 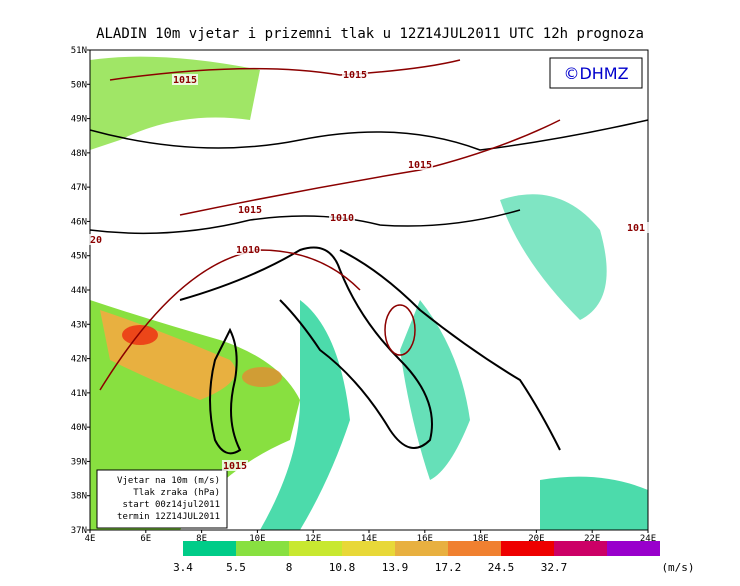 What do you see at coordinates (554, 567) in the screenshot?
I see `colorbar-label: 32.7` at bounding box center [554, 567].